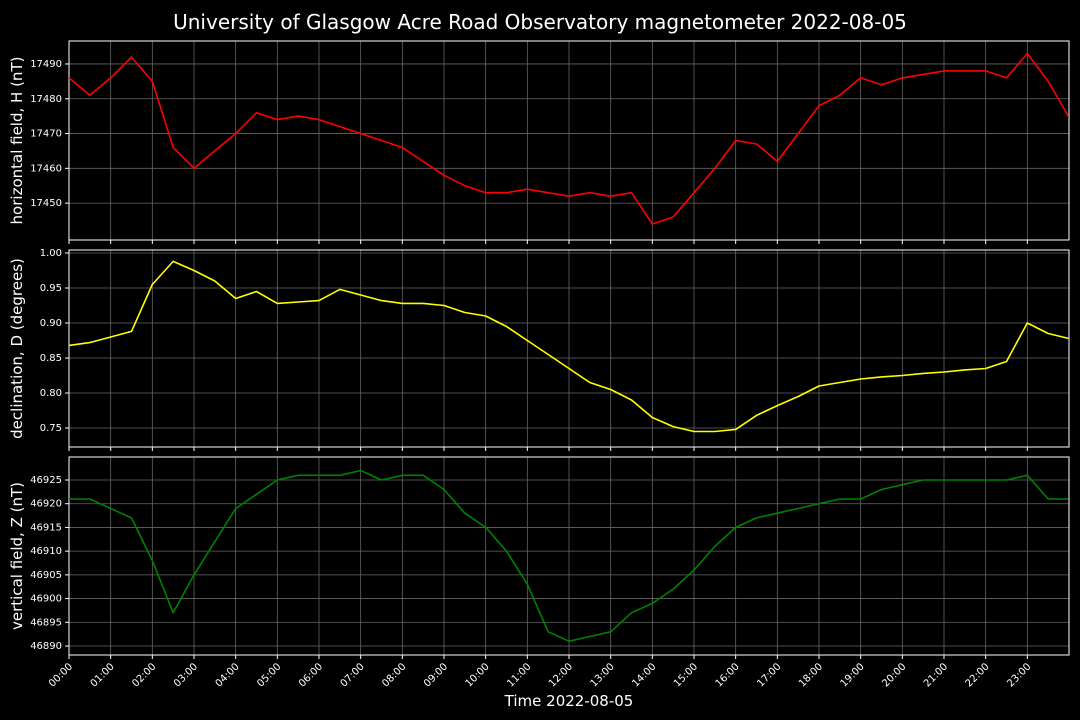 This screenshot has height=720, width=1080. What do you see at coordinates (46, 599) in the screenshot?
I see `y-tick-label: 46900` at bounding box center [46, 599].